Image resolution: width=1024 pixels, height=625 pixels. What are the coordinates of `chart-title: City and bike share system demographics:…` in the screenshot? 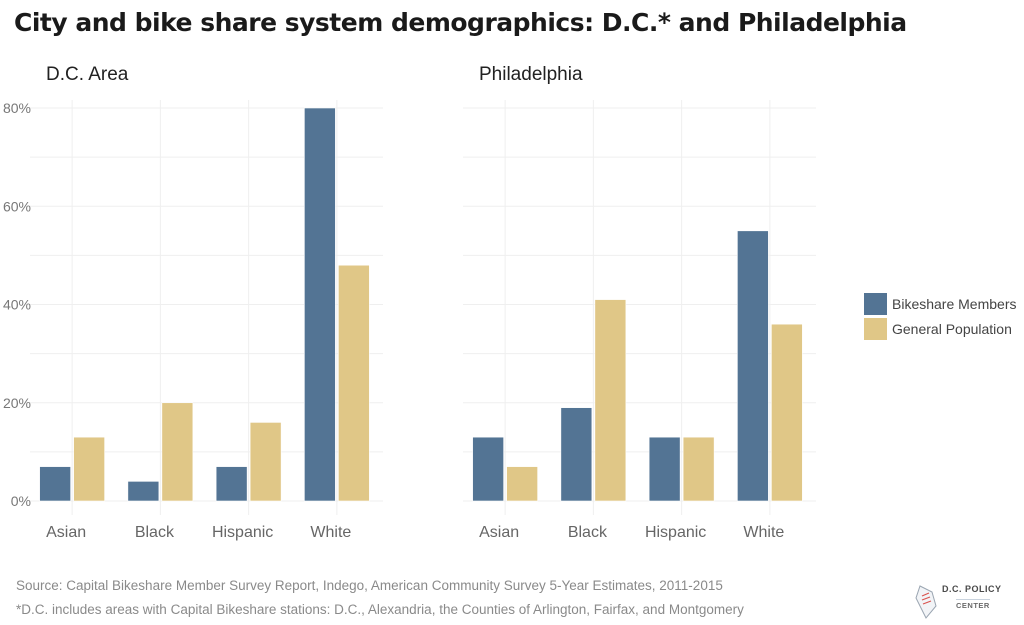 It's located at (460, 22).